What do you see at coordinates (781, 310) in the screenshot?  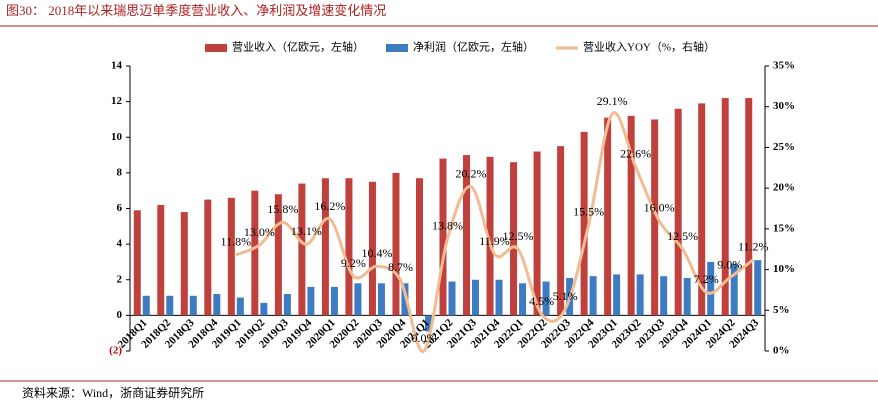 I see `y2-tick-label: 5%` at bounding box center [781, 310].